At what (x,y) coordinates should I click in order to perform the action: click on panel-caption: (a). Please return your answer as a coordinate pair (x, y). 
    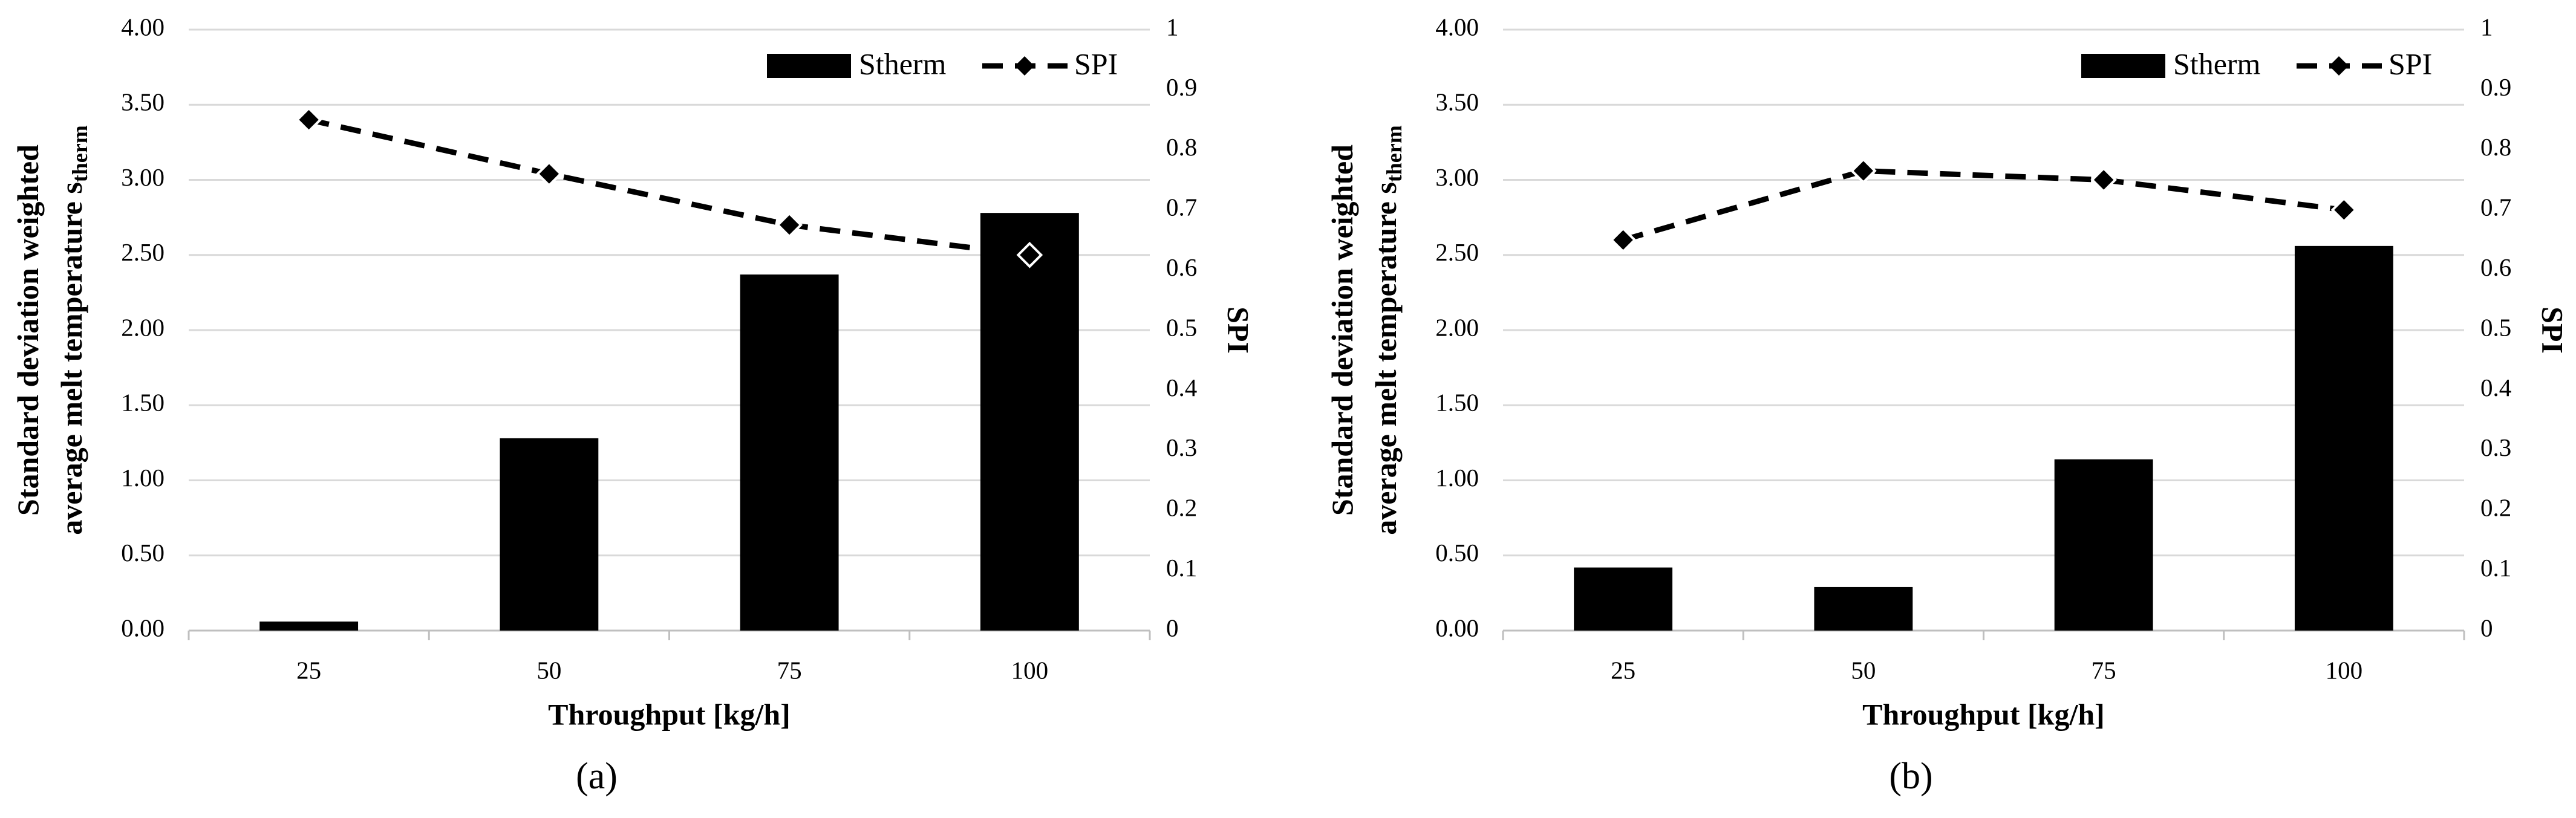
    Looking at the image, I should click on (597, 776).